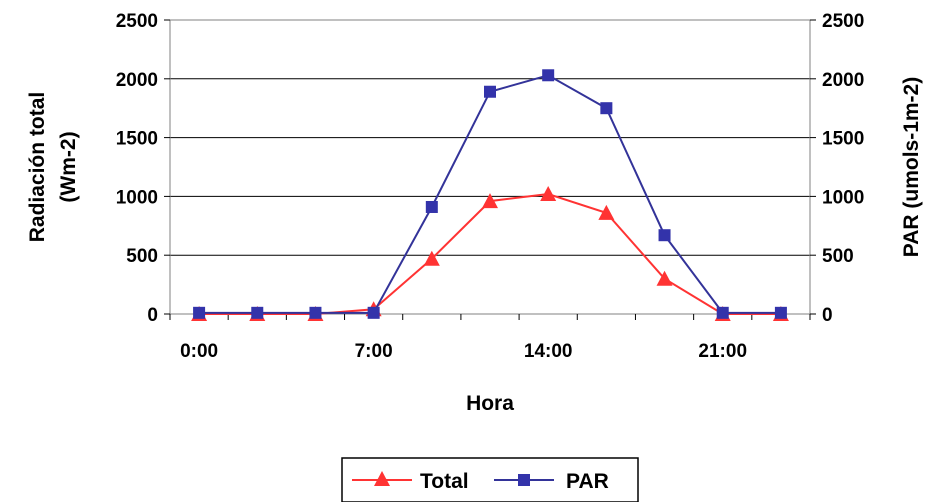 This screenshot has width=934, height=502. What do you see at coordinates (137, 80) in the screenshot?
I see `left-y-tick-label: 2000` at bounding box center [137, 80].